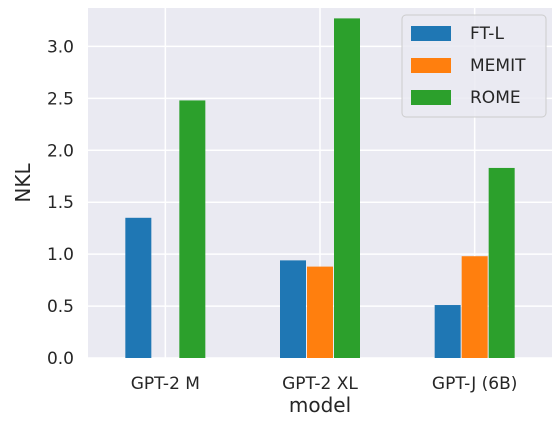  Describe the element at coordinates (320, 384) in the screenshot. I see `x-tick-label: GPT-2 XL` at that location.